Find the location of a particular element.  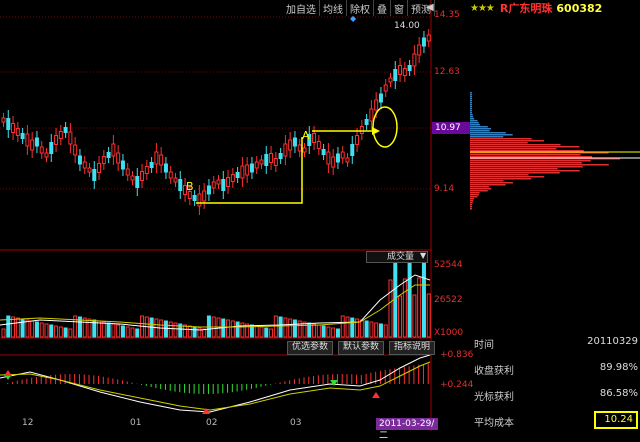

x-tick-12: 12 is located at coordinates (28, 423).